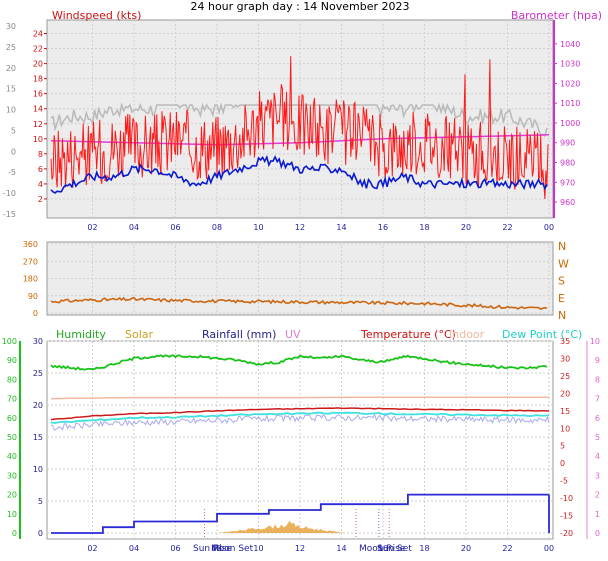  Describe the element at coordinates (258, 548) in the screenshot. I see `temperature-time-label: 10` at that location.